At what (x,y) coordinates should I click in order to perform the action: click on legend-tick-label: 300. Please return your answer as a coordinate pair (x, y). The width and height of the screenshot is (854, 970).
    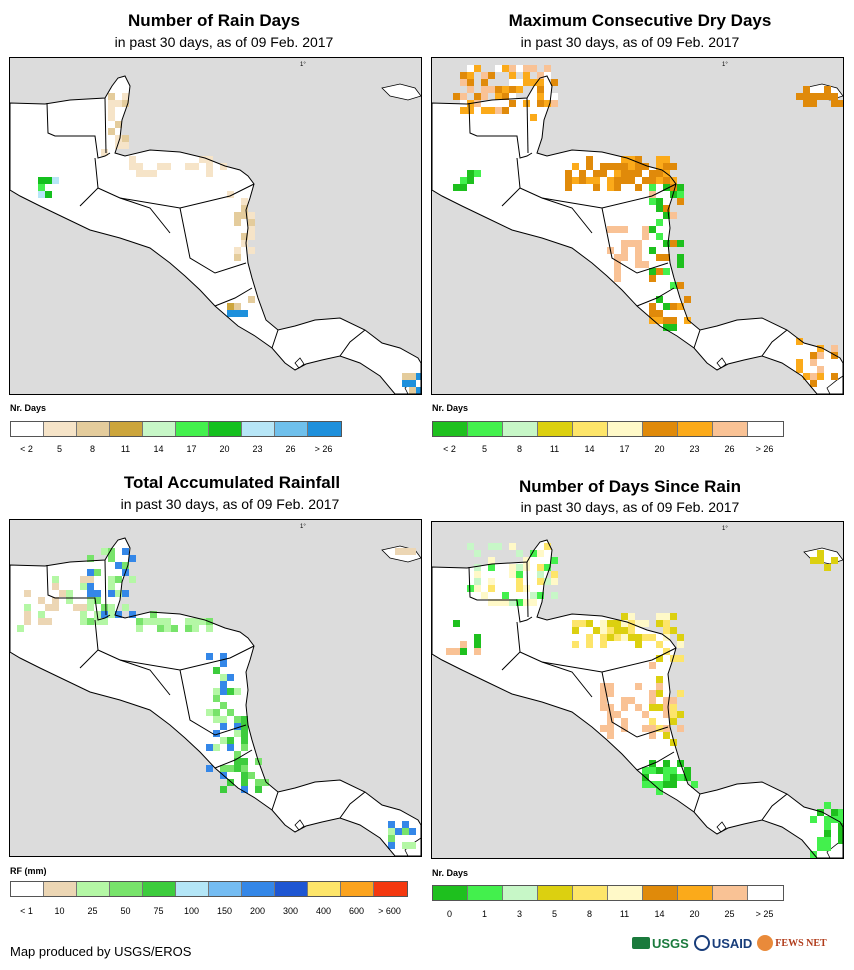
    Looking at the image, I should click on (290, 911).